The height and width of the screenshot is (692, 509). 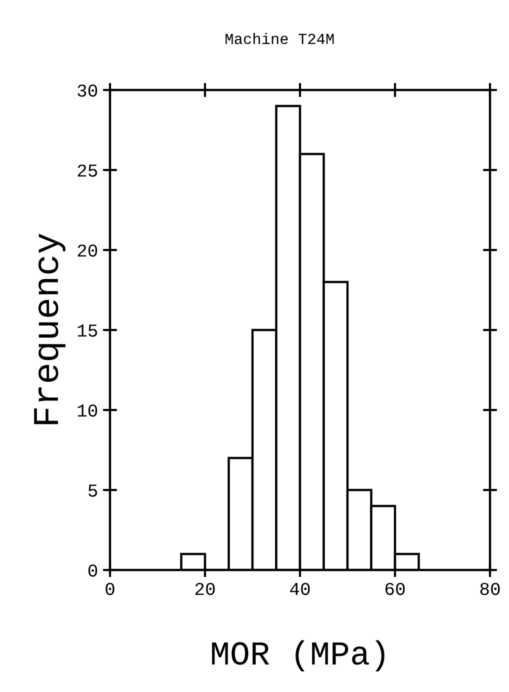 I want to click on y-tick-label: 30, so click(x=88, y=90).